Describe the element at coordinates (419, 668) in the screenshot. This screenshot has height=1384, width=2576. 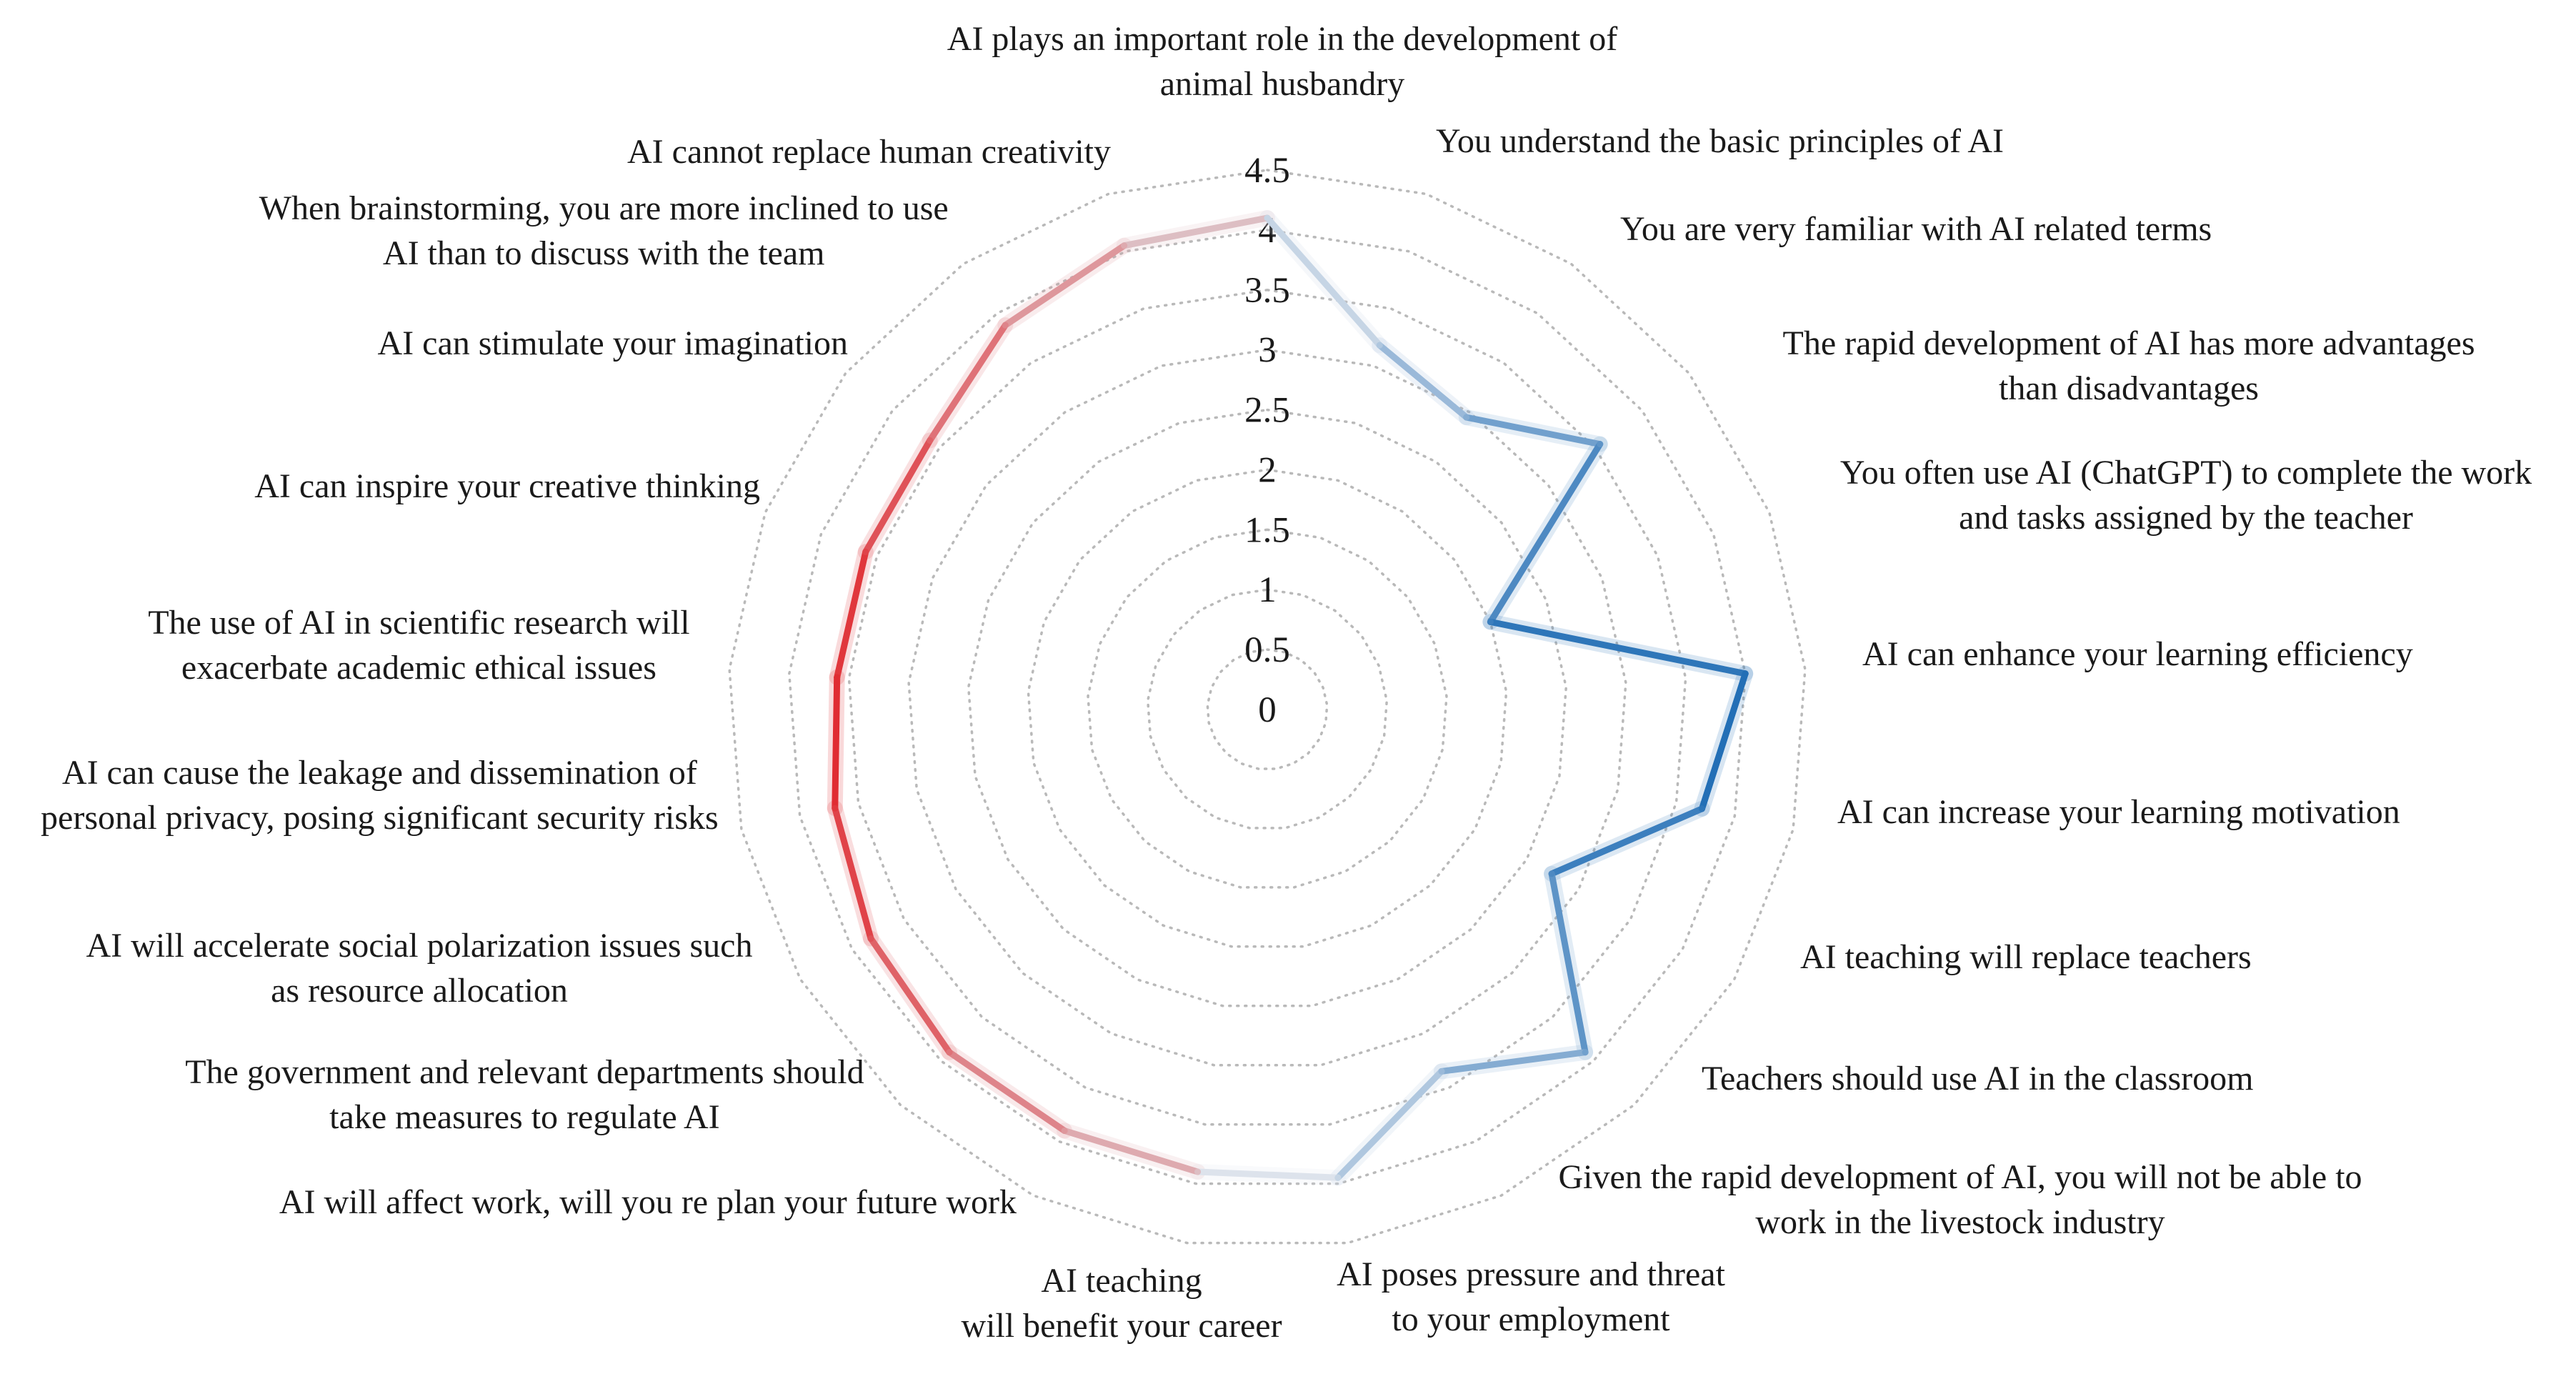
I see `category-label-line: exacerbate academic ethical issues` at that location.